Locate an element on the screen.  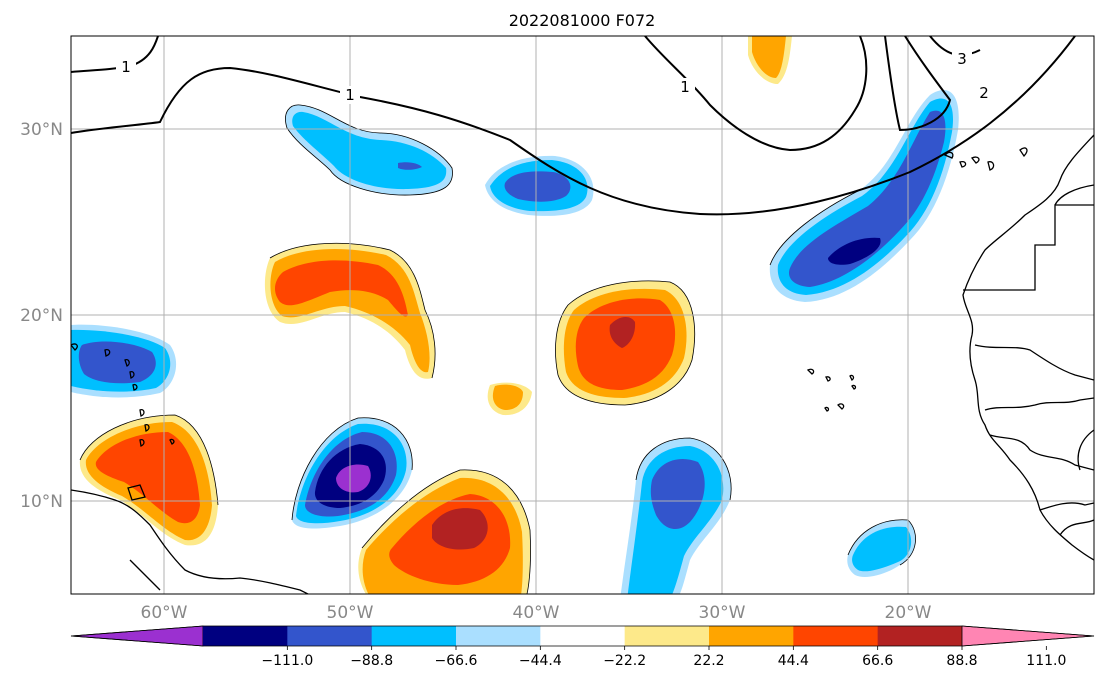
colorbar-tick-label: 44.4 is located at coordinates (793, 661).